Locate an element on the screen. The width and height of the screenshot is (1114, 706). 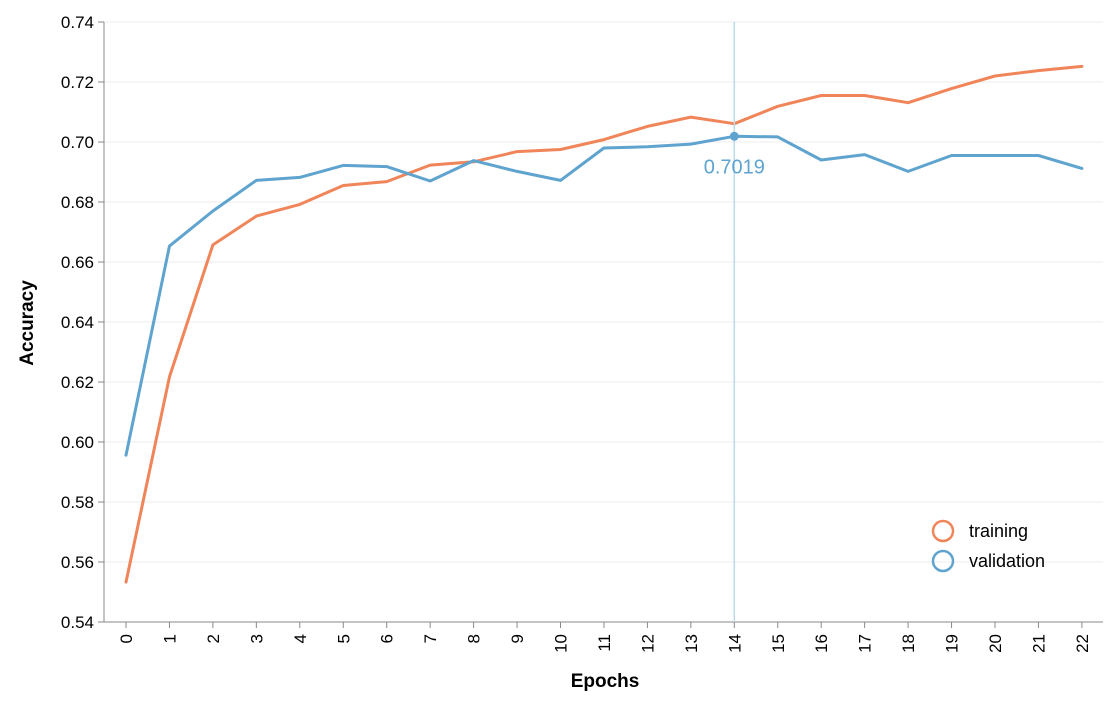
legend-symbol-training is located at coordinates (943, 531).